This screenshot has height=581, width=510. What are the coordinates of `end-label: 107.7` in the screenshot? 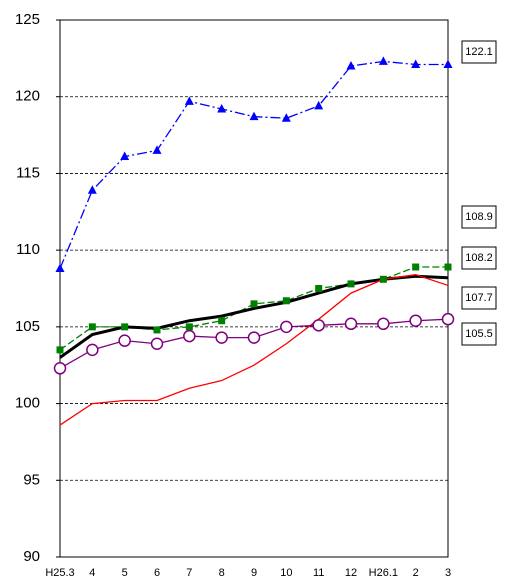 It's located at (479, 298).